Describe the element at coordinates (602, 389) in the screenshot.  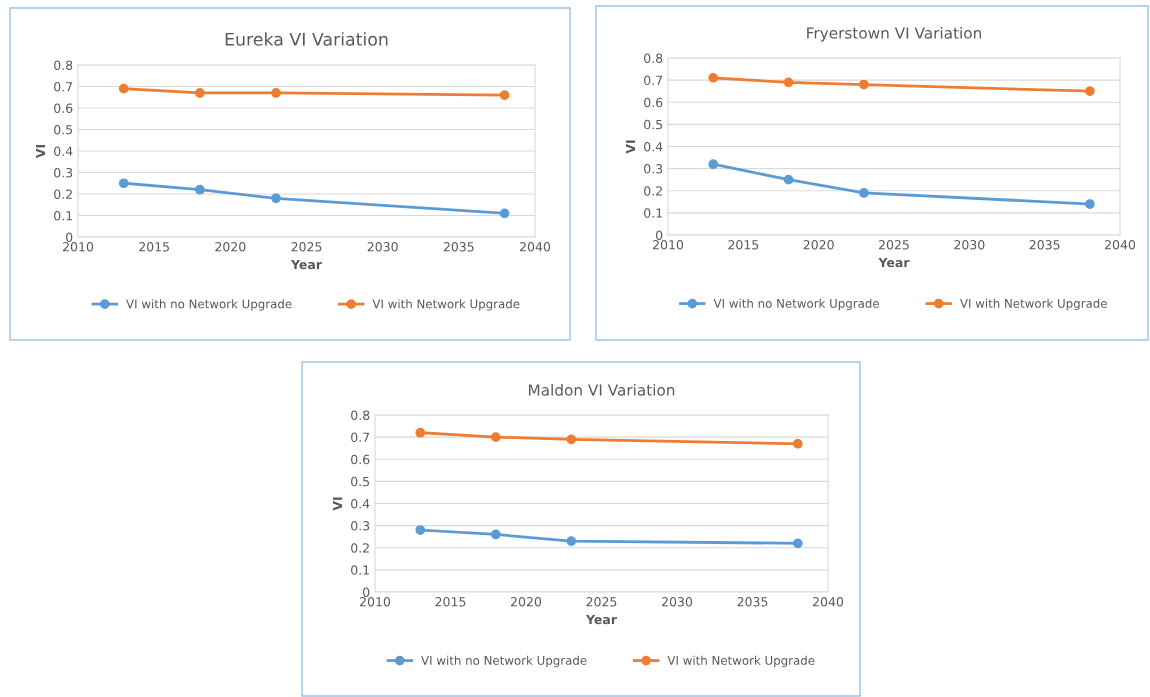
I see `chart-title: Maldon VI Variation` at that location.